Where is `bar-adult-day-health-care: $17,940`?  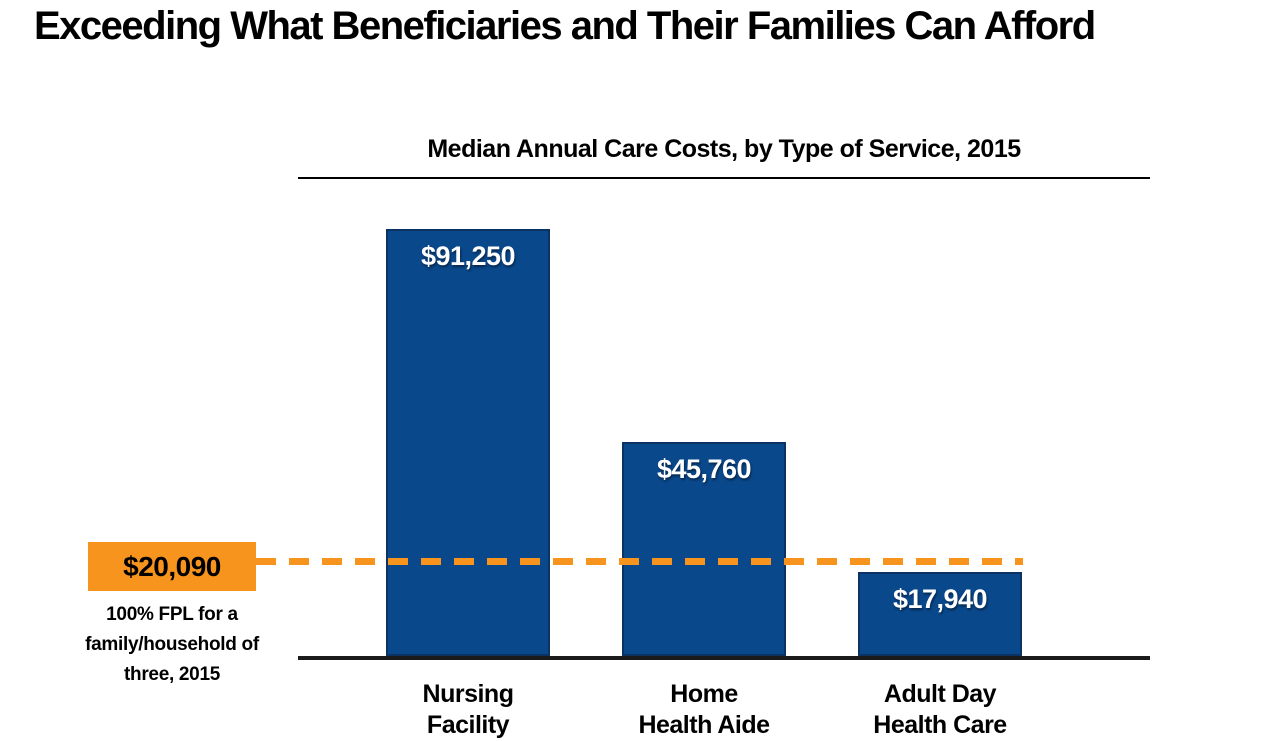
bar-adult-day-health-care: $17,940 is located at coordinates (940, 614).